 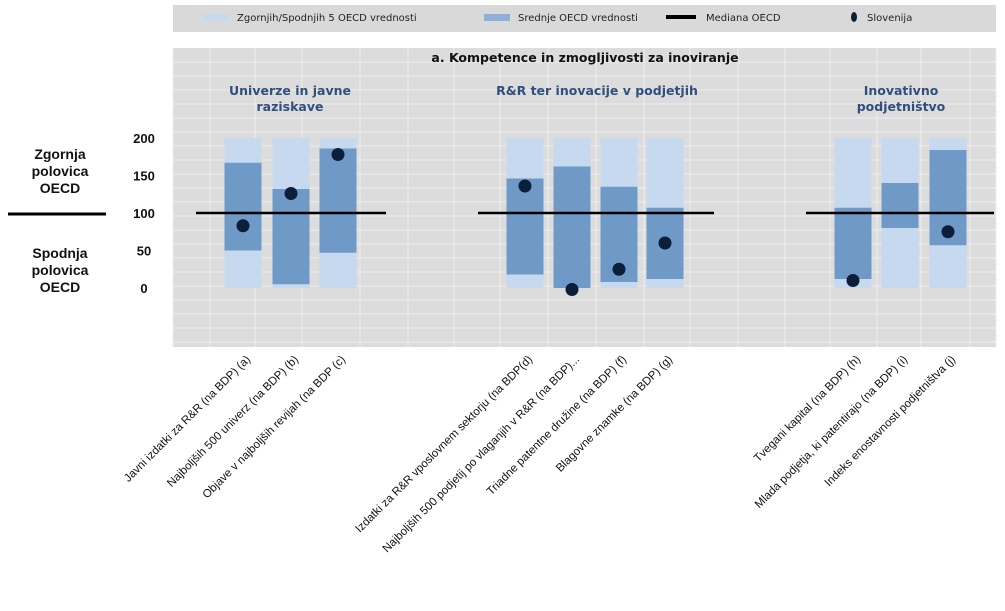 I want to click on y-tick-label: 100, so click(x=144, y=213).